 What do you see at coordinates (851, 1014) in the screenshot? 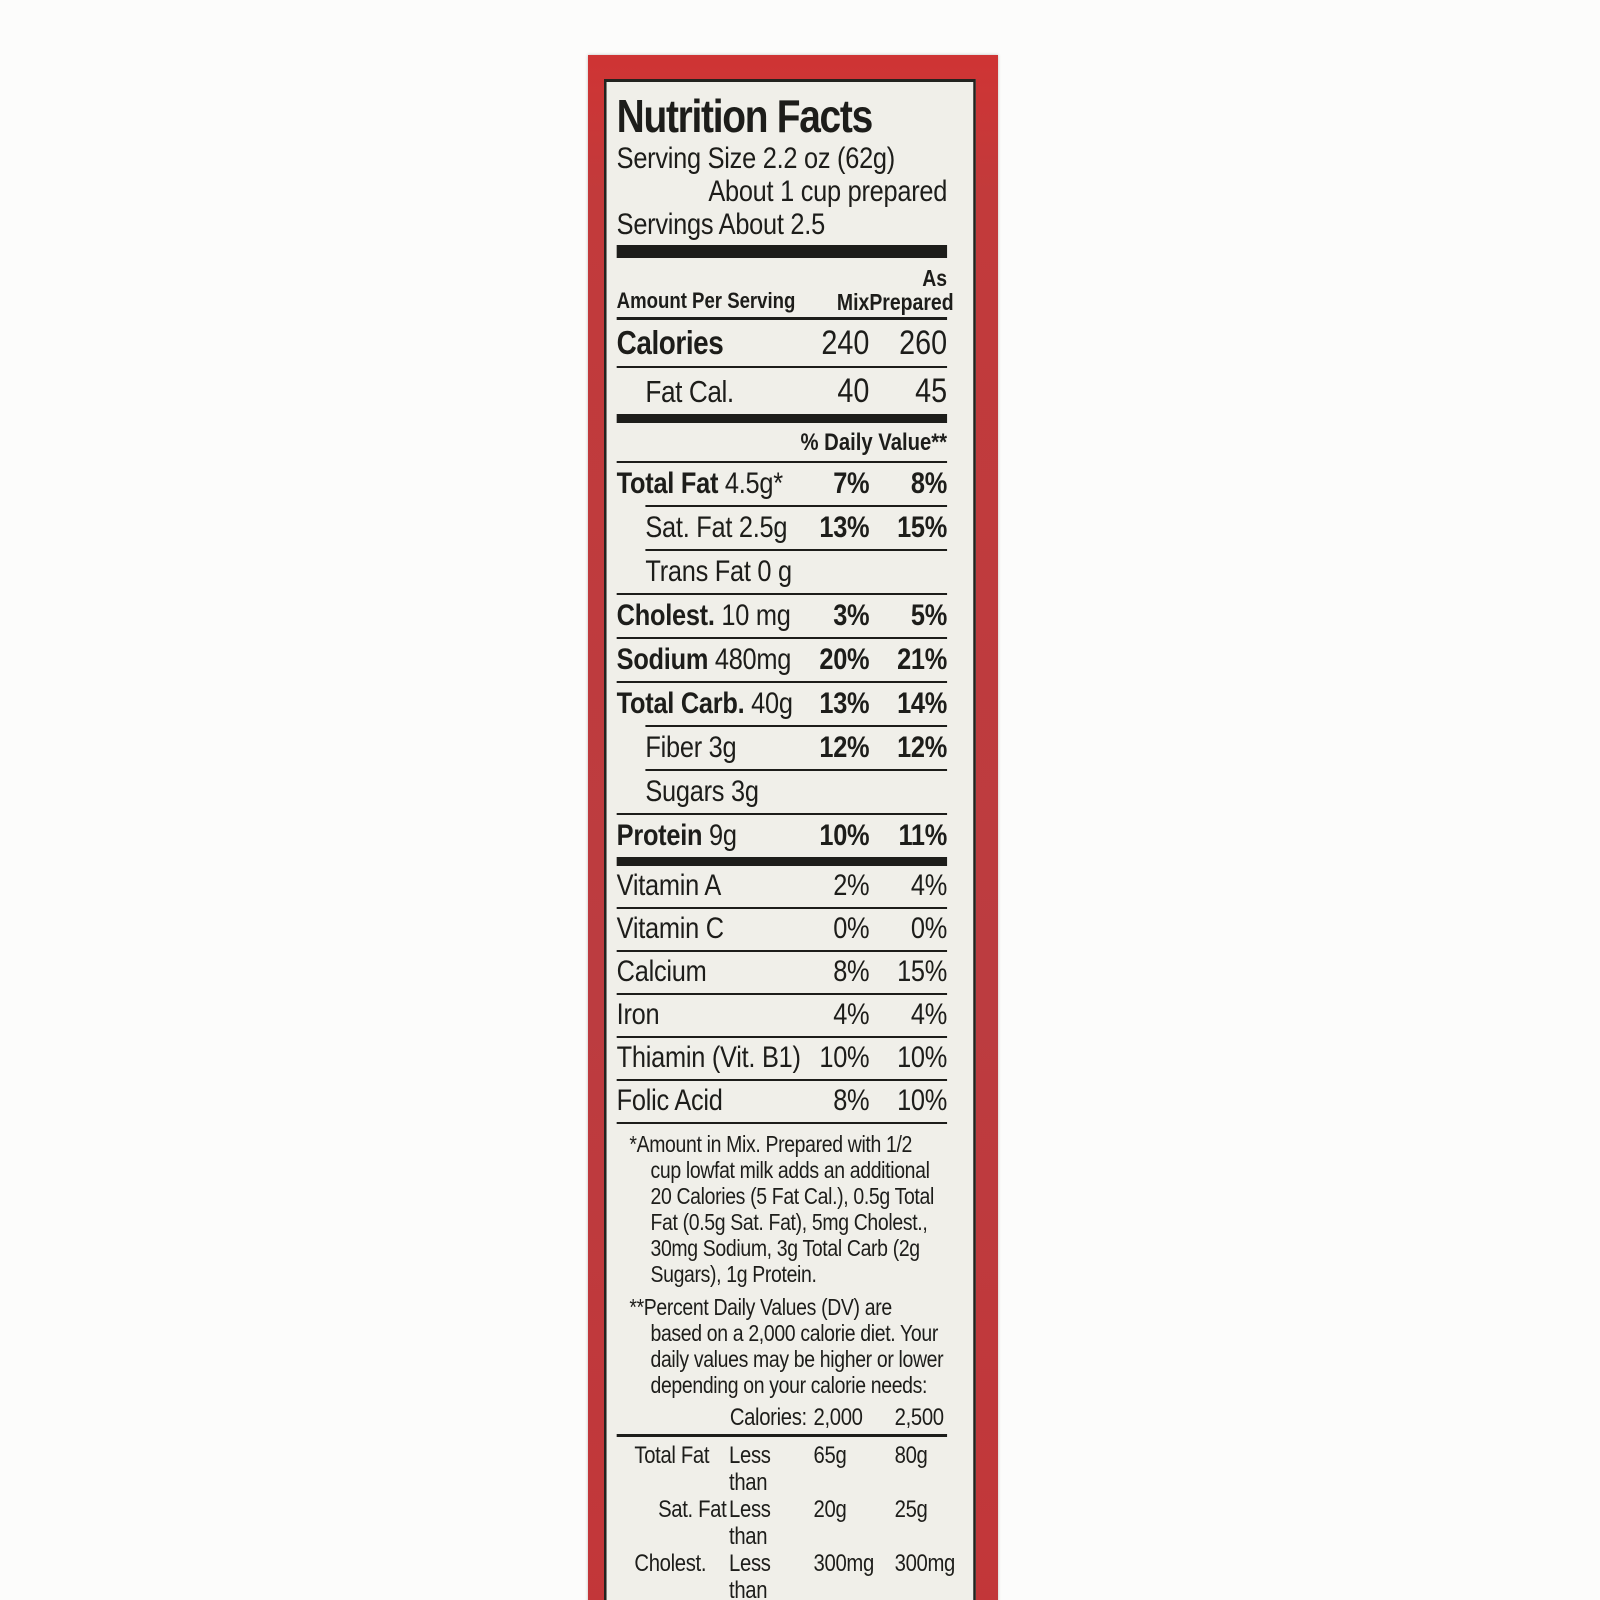
I see `vitamin-mix-dv: 4%` at bounding box center [851, 1014].